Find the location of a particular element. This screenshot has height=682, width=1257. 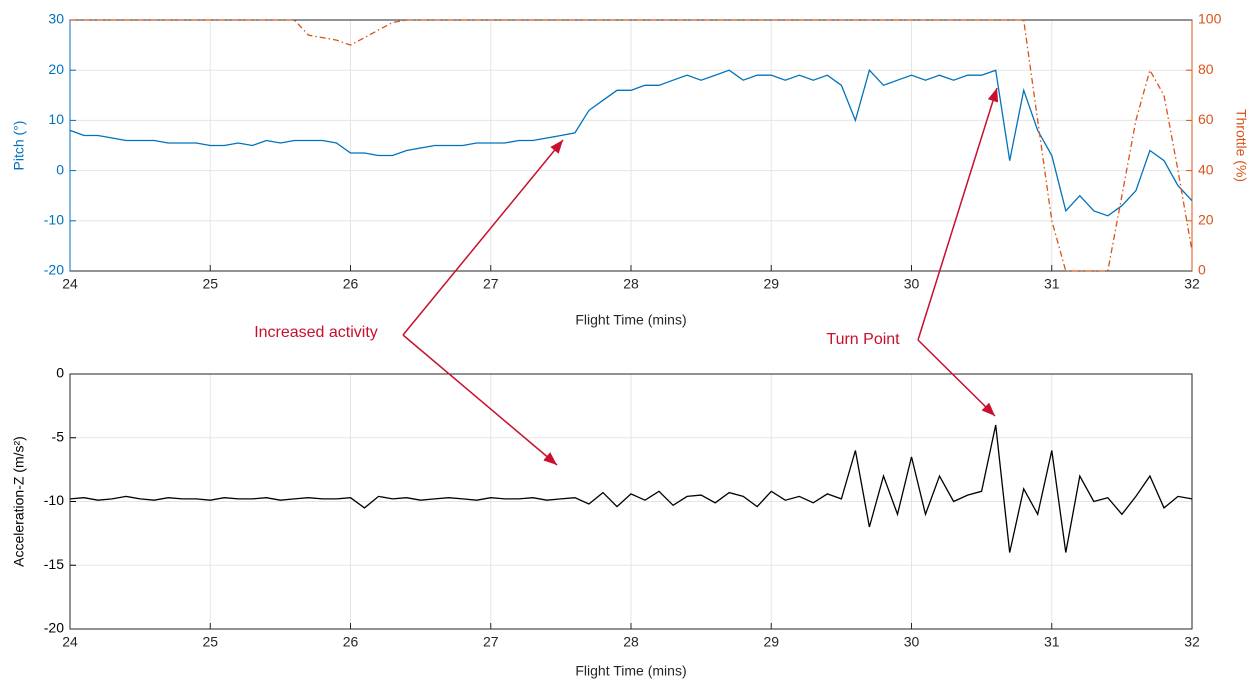

y-tick-label: 10 is located at coordinates (56, 119).